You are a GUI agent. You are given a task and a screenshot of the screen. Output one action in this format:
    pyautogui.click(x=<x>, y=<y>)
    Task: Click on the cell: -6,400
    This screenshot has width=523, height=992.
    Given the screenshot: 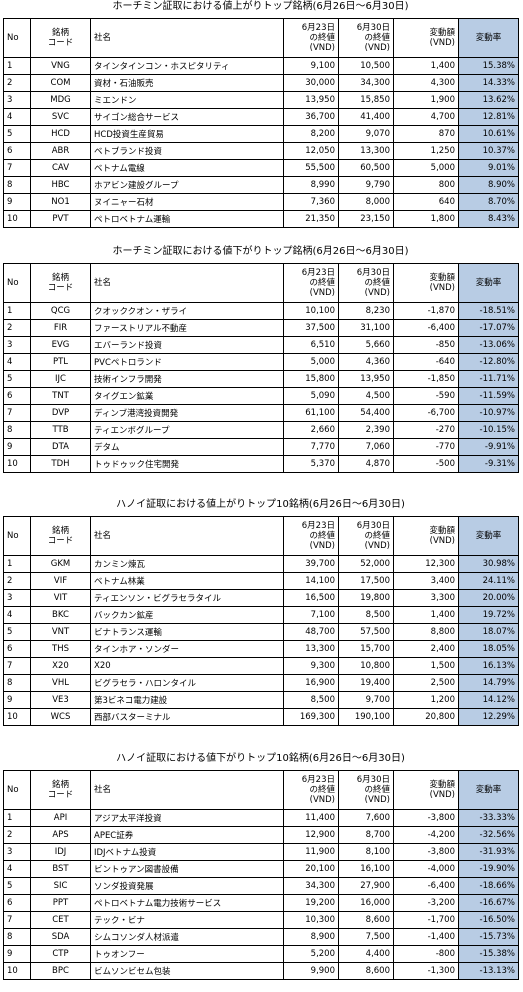 What is the action you would take?
    pyautogui.click(x=426, y=328)
    